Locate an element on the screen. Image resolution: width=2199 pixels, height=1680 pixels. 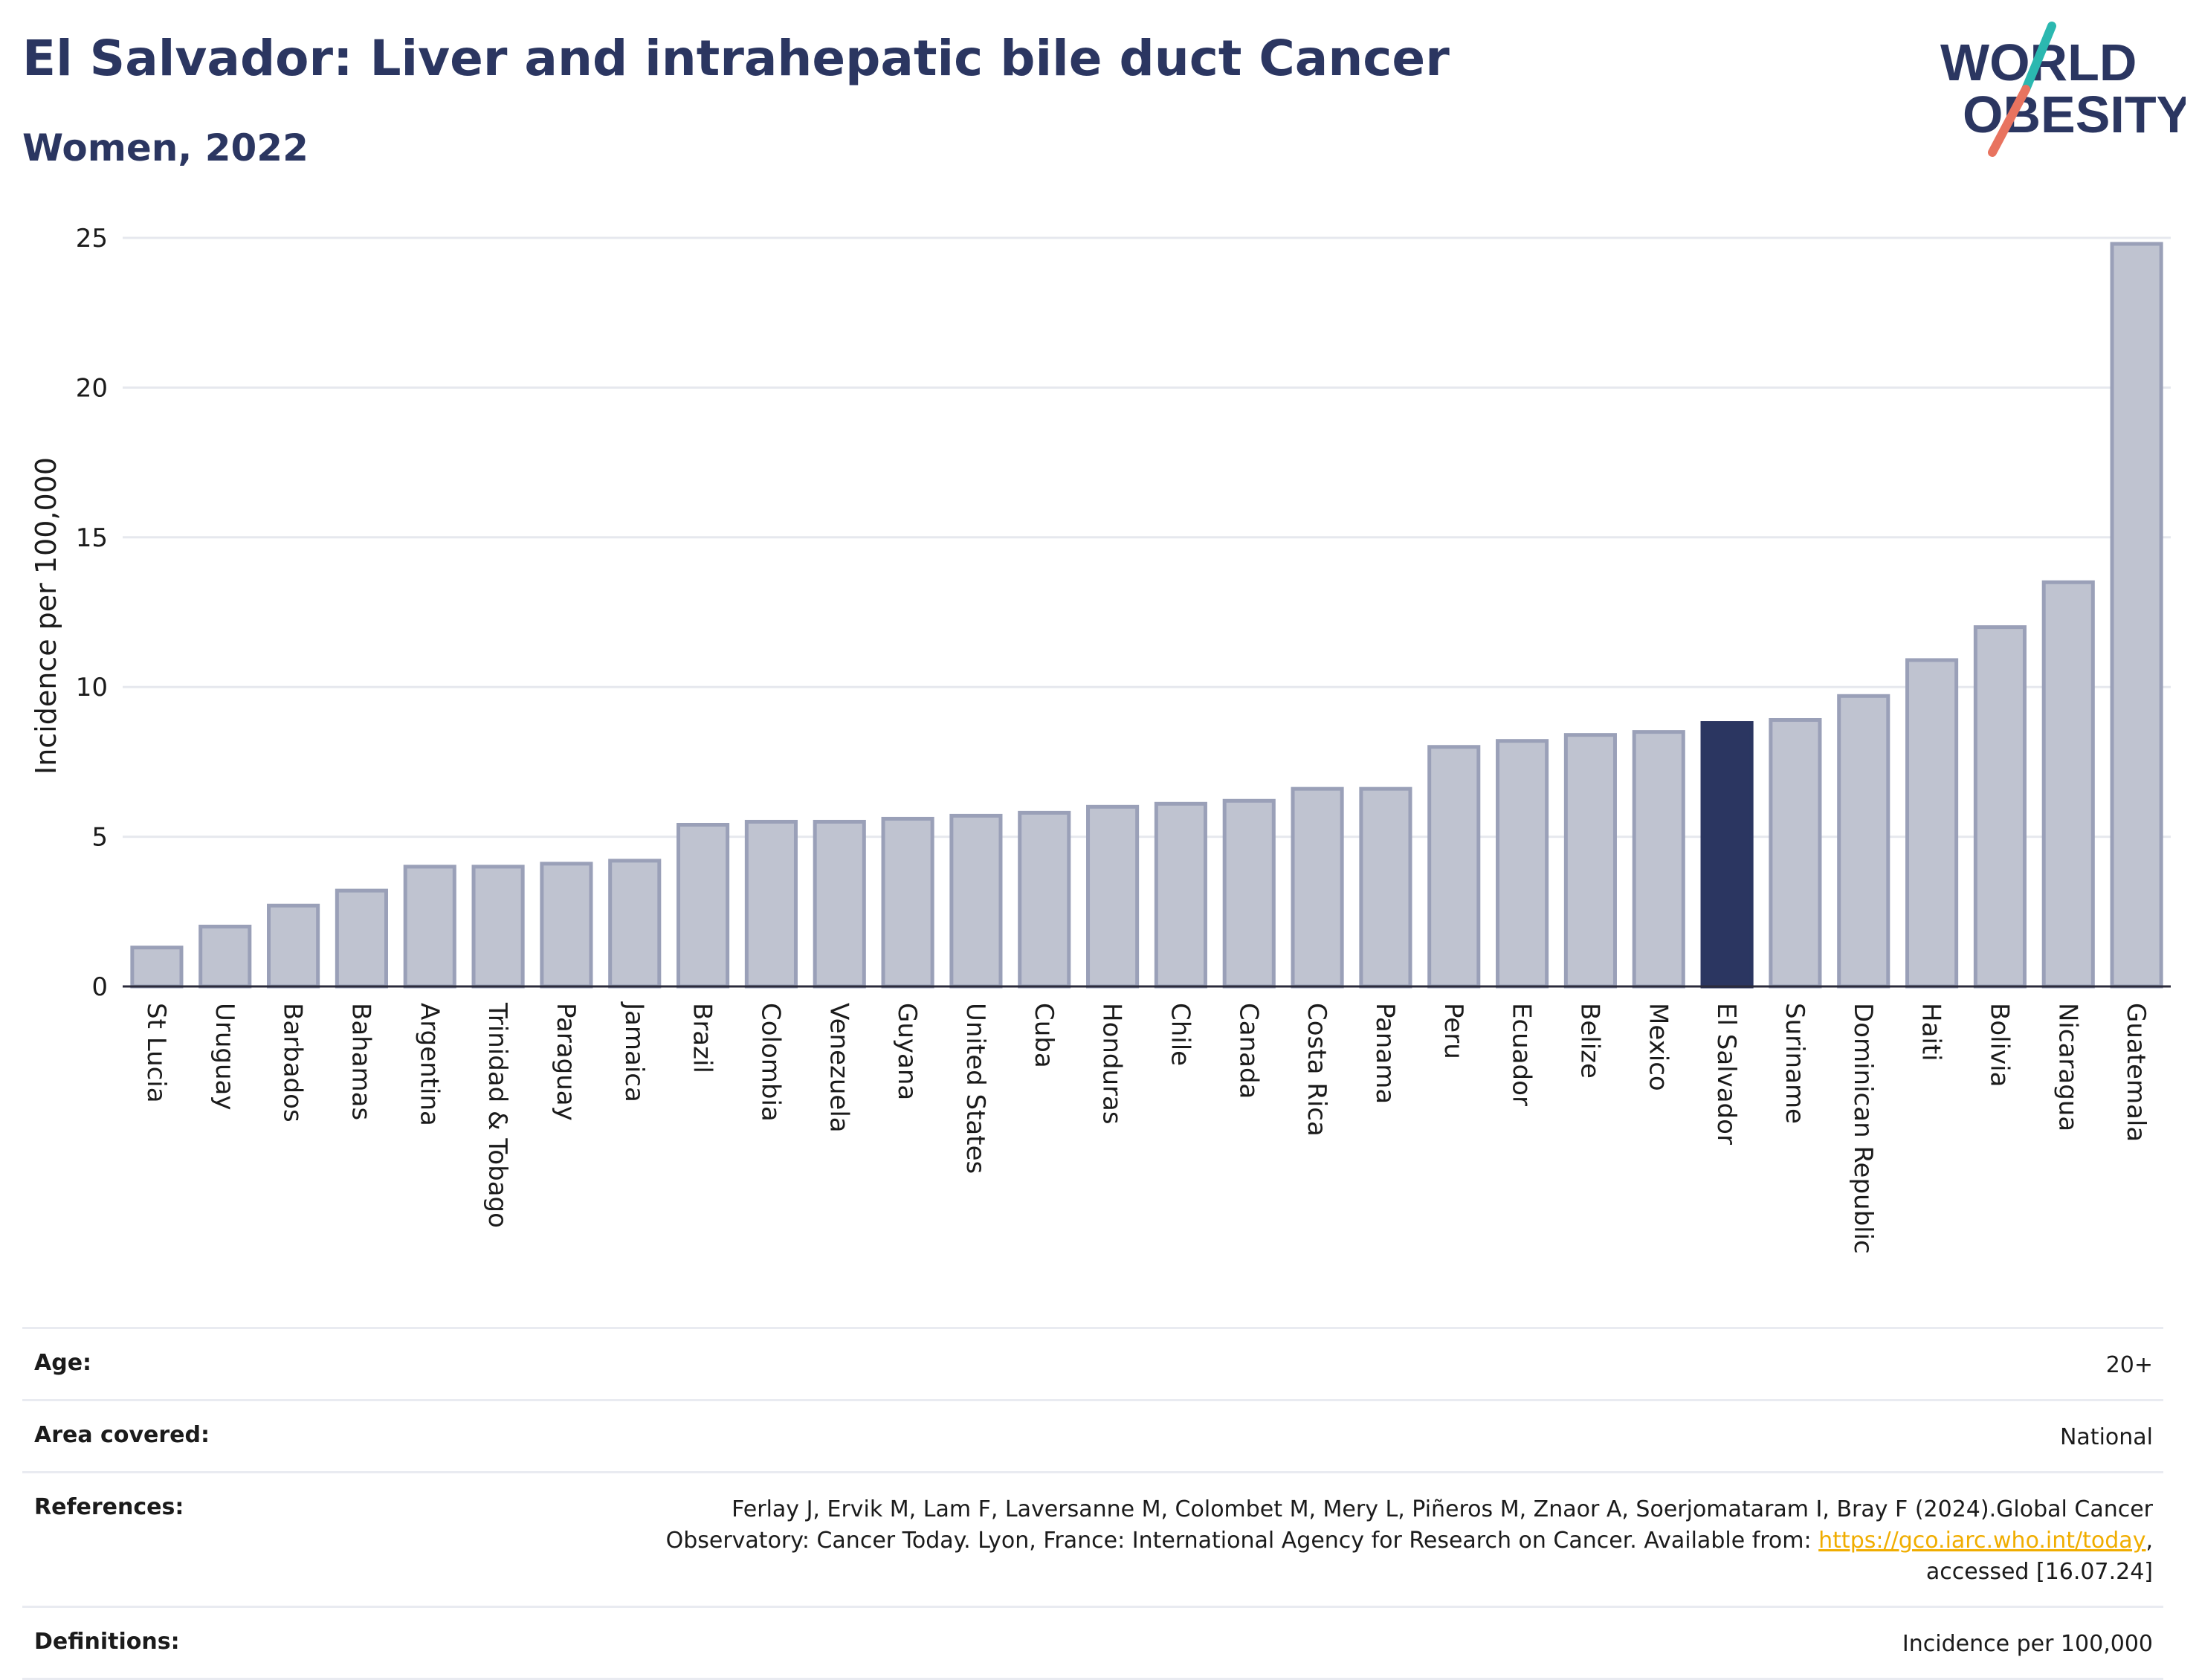
references-label: References: is located at coordinates (109, 1507).